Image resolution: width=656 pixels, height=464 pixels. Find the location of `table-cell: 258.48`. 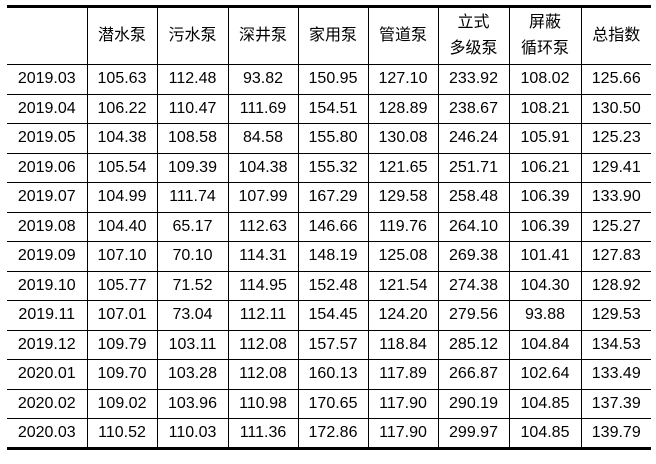

table-cell: 258.48 is located at coordinates (473, 197).